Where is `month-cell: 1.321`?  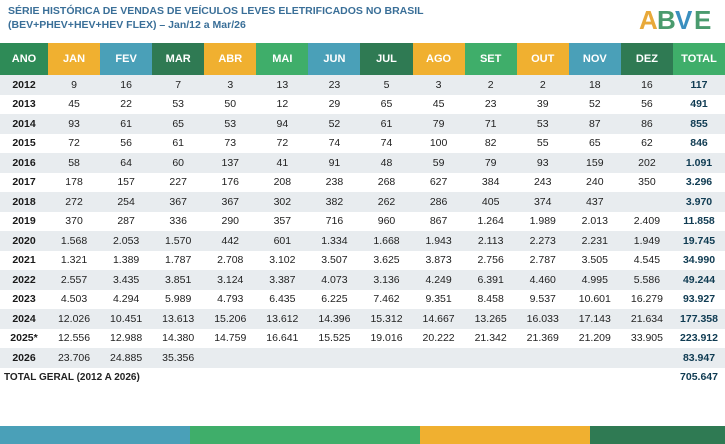
month-cell: 1.321 is located at coordinates (74, 260).